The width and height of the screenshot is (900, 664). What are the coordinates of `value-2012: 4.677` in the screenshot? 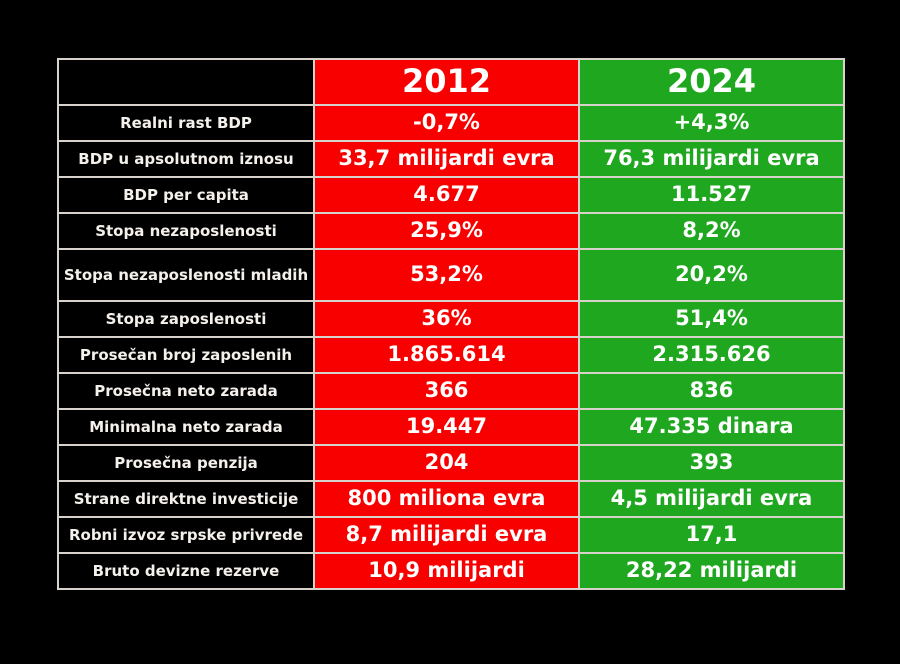 It's located at (446, 195).